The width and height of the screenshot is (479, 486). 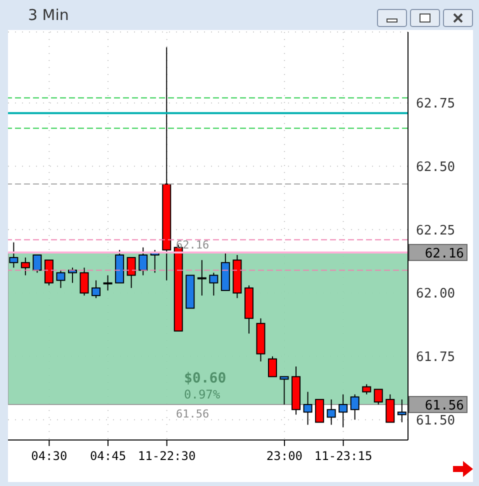 What do you see at coordinates (436, 167) in the screenshot?
I see `y-tick-label: 62.50` at bounding box center [436, 167].